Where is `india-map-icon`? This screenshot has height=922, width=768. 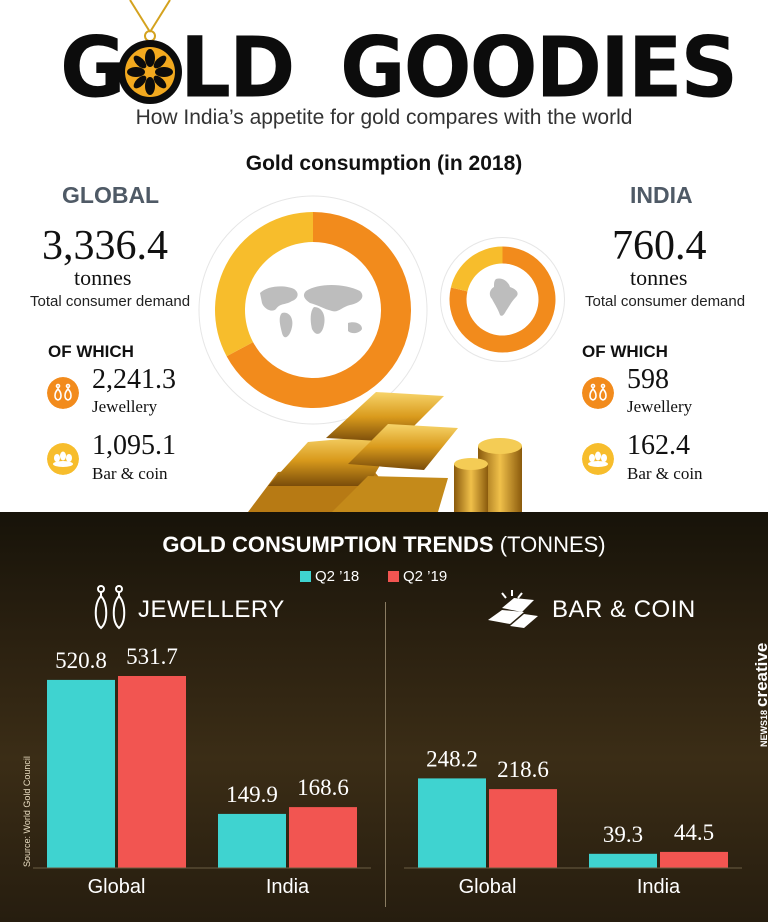
india-map-icon is located at coordinates (503, 297).